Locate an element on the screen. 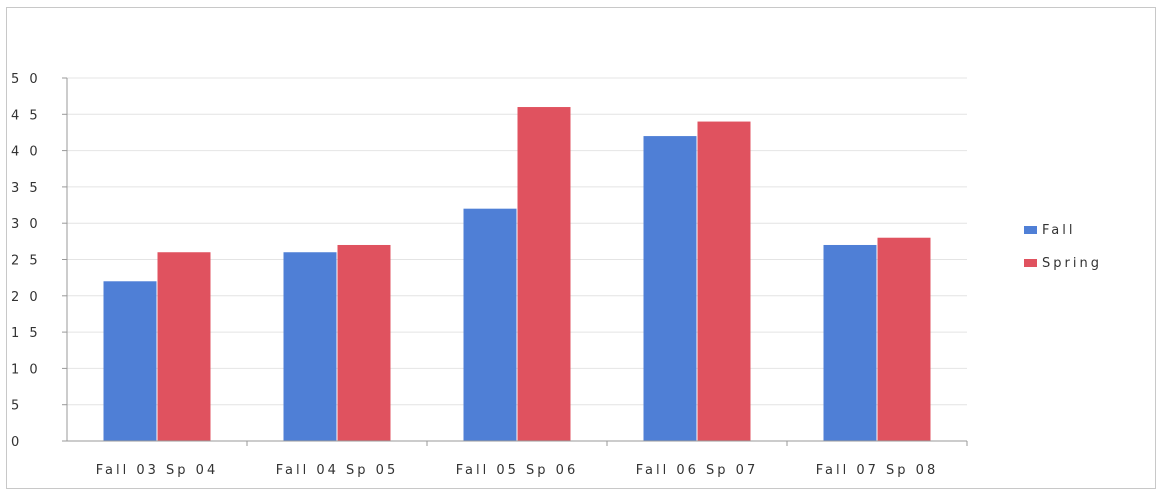 The width and height of the screenshot is (1164, 495). legend-label-fall: Fall is located at coordinates (1058, 230).